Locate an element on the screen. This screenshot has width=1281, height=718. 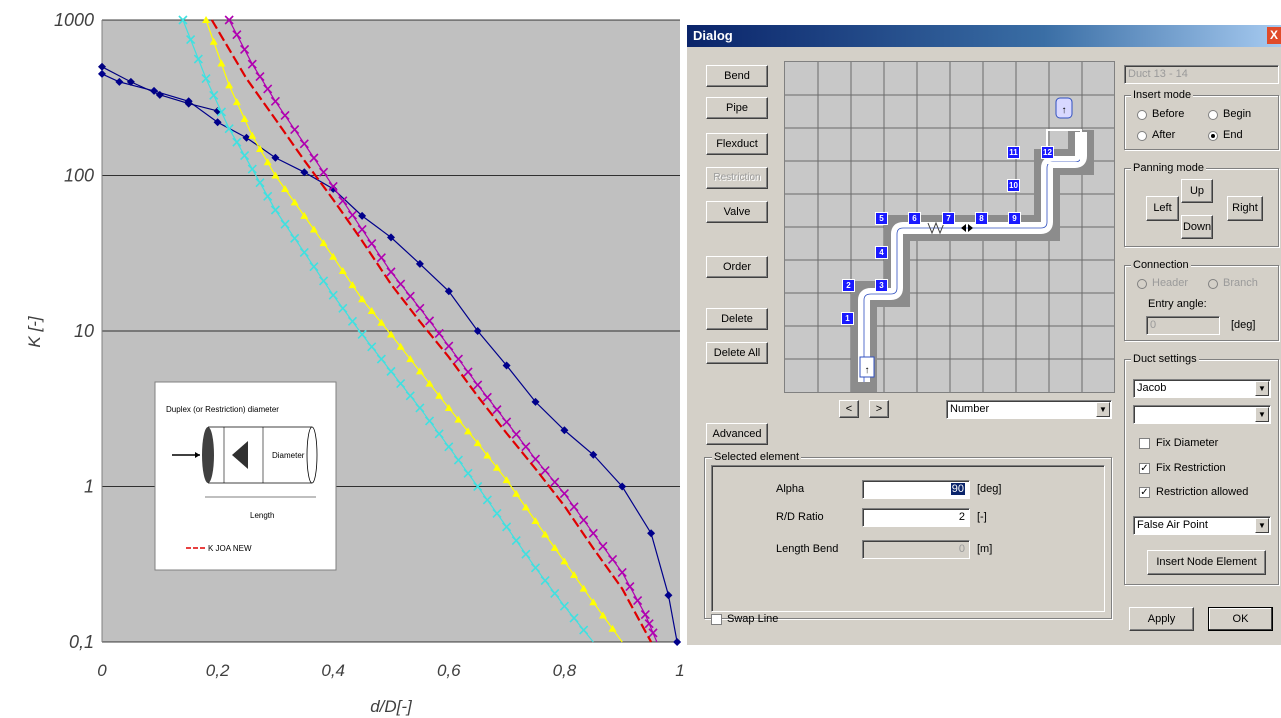
delete-button: Delete is located at coordinates (737, 319).